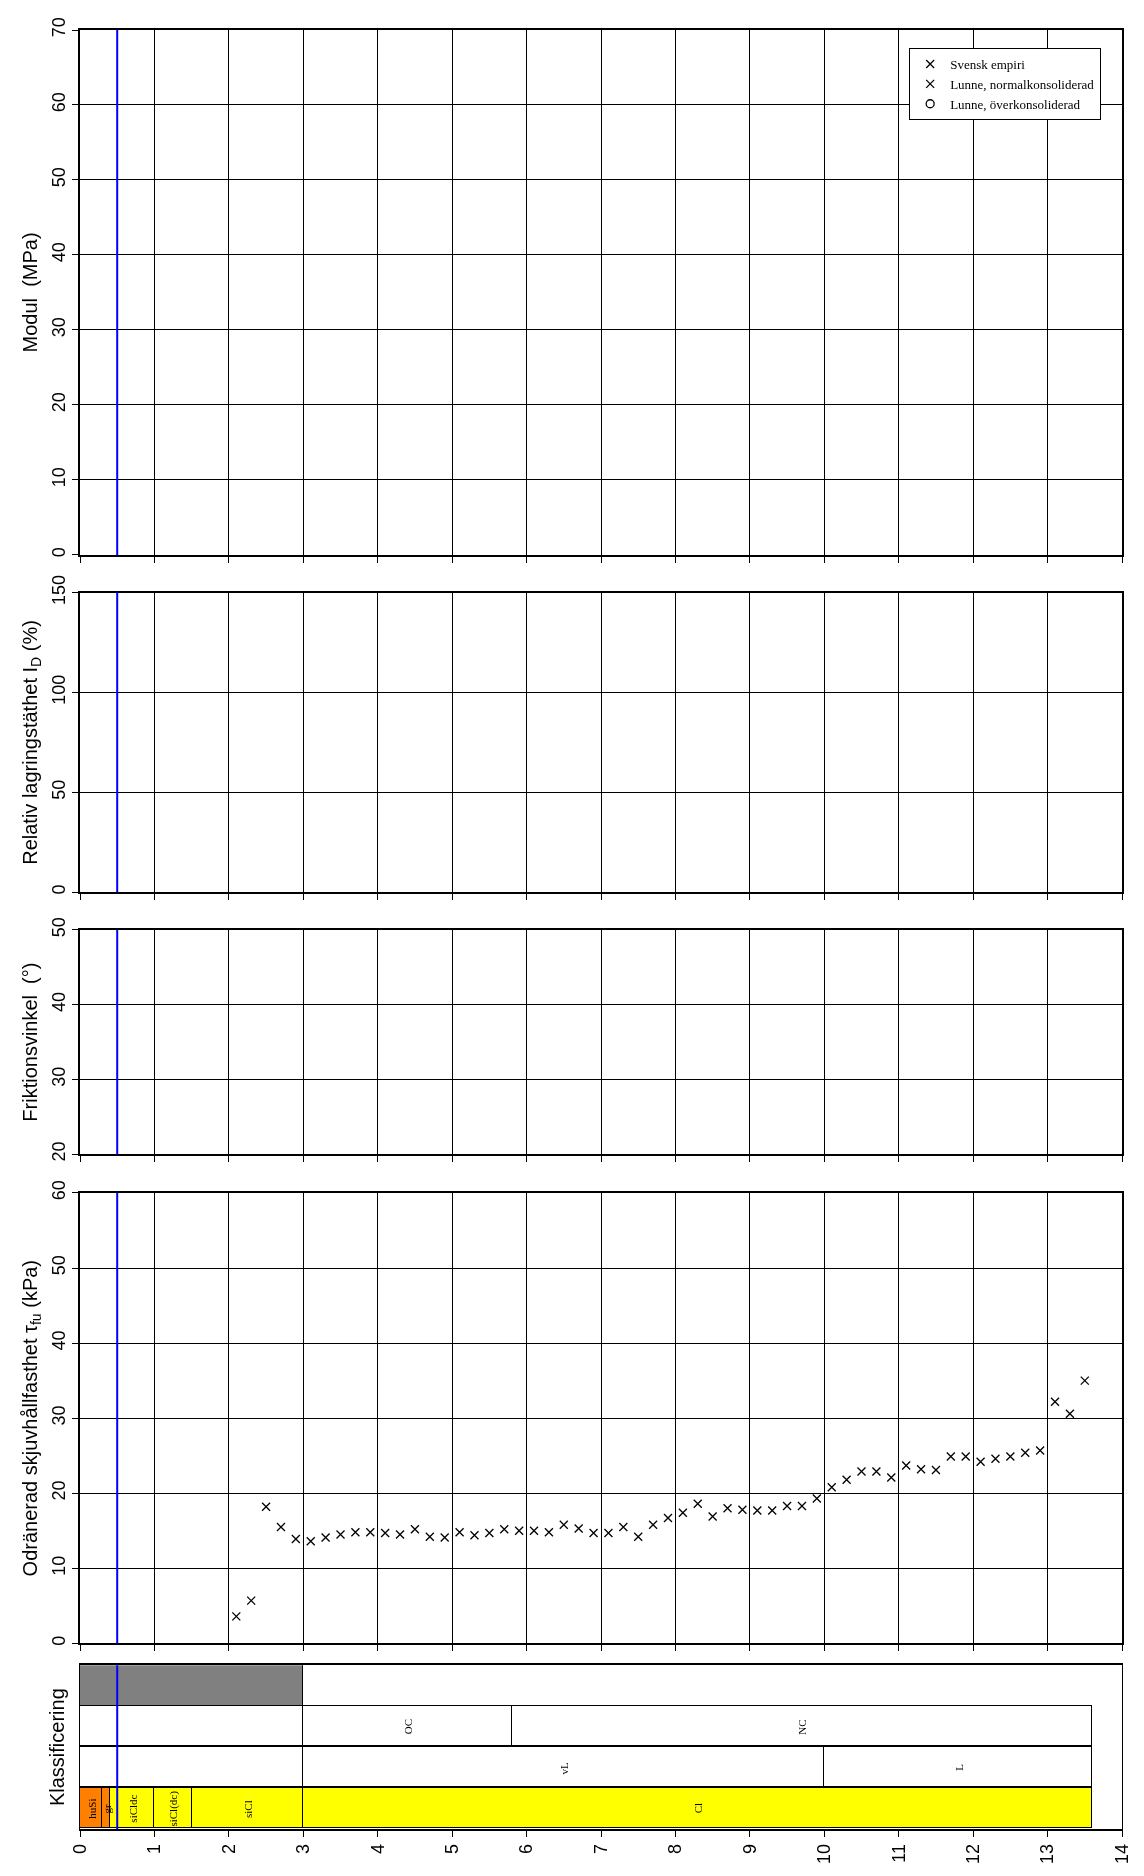 The width and height of the screenshot is (1144, 1876). What do you see at coordinates (1022, 84) in the screenshot?
I see `legend-label: Lunne, normalkonsoliderad` at bounding box center [1022, 84].